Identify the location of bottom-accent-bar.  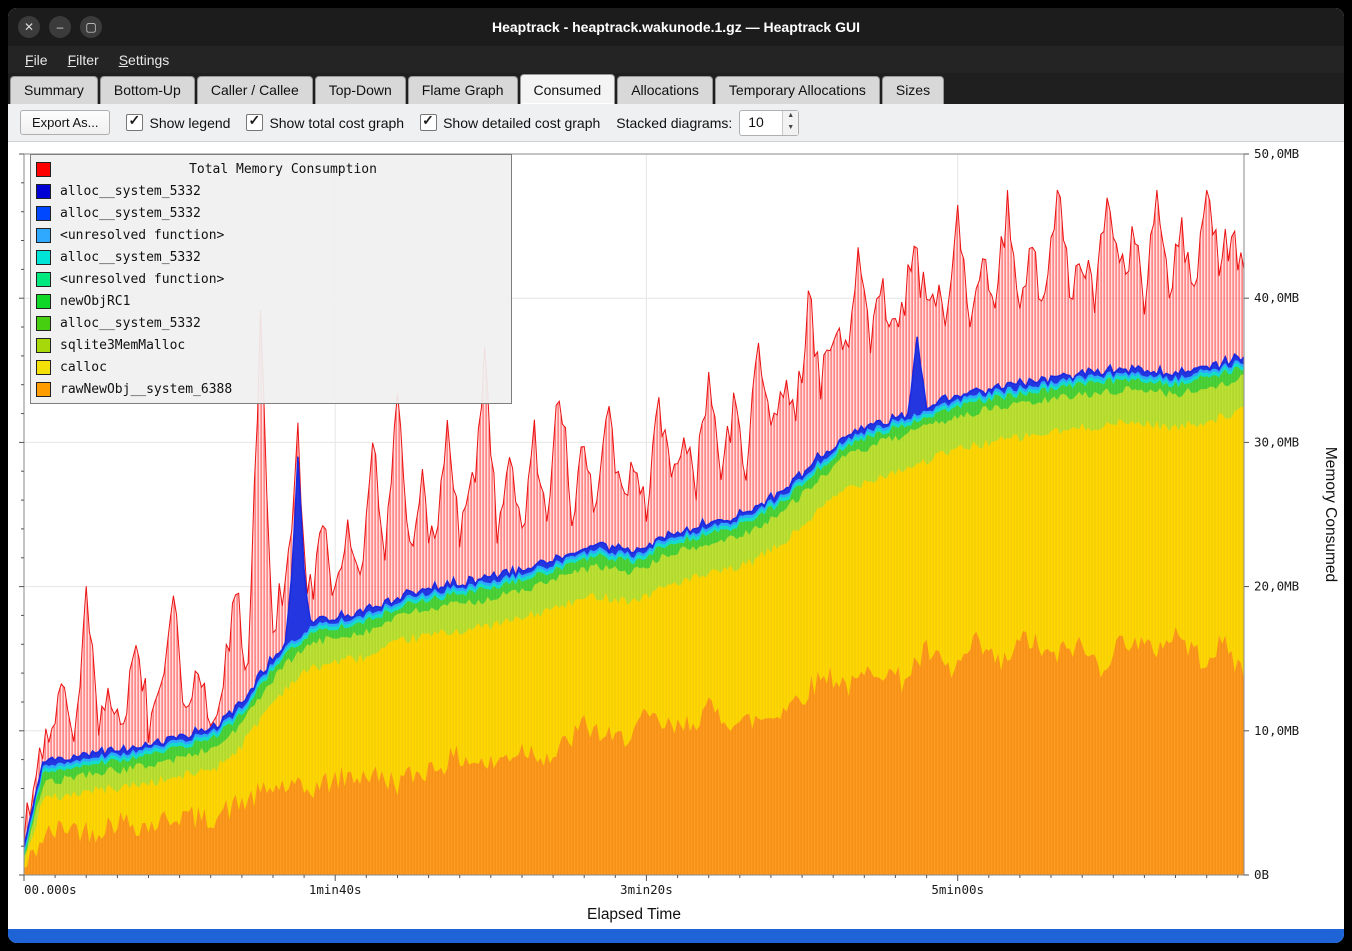
(676, 936).